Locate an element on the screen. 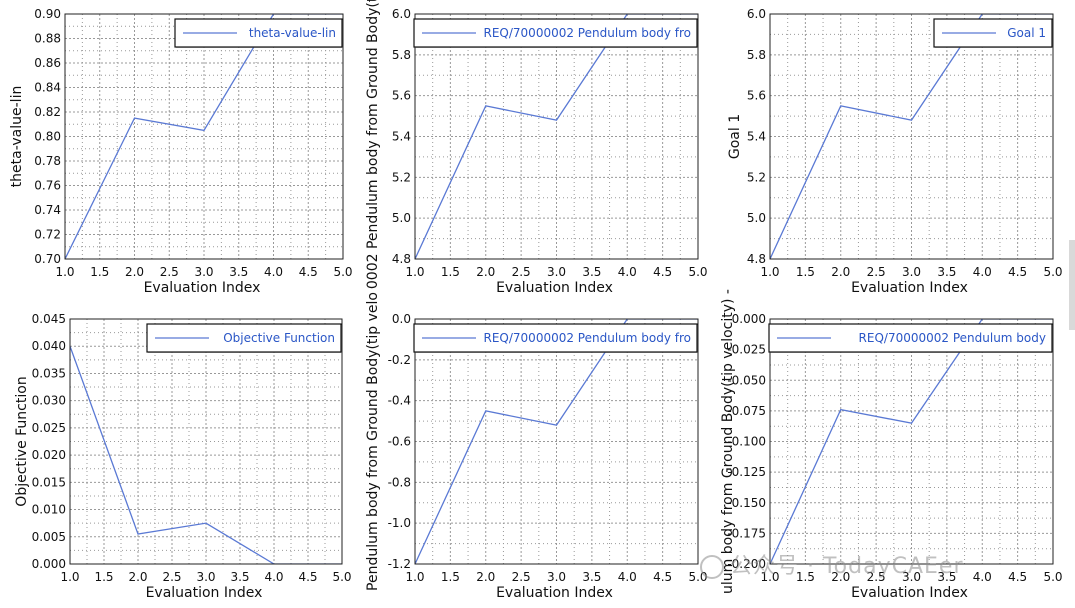 The image size is (1075, 608). y-tick-label: -0.8 is located at coordinates (399, 482).